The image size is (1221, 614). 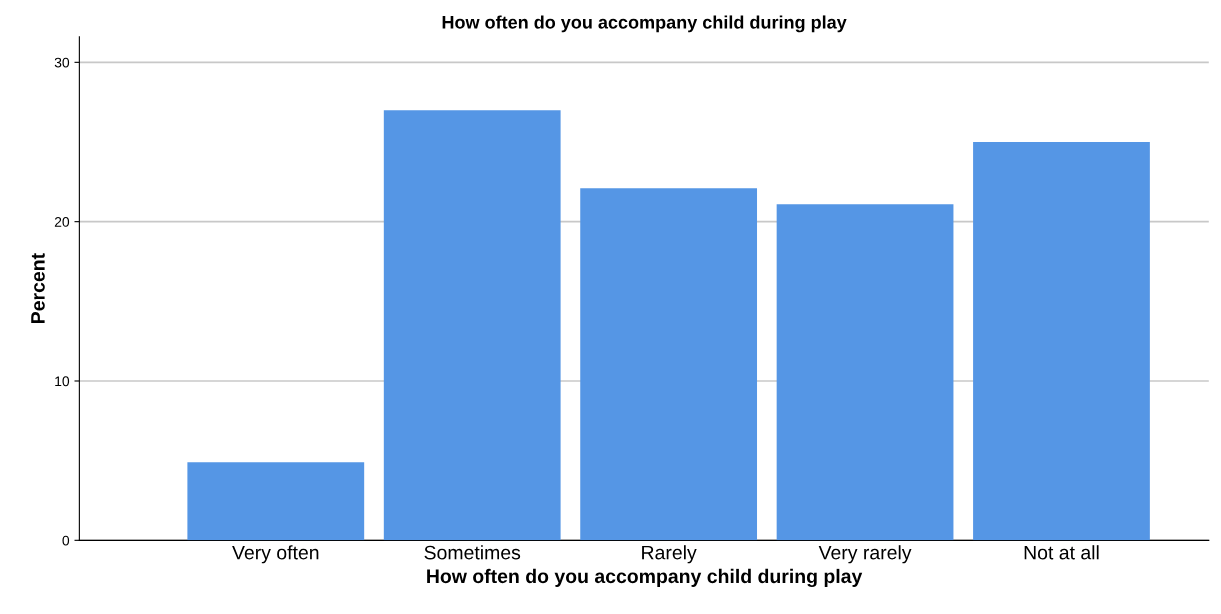 I want to click on x-tick-label: Sometimes, so click(x=472, y=552).